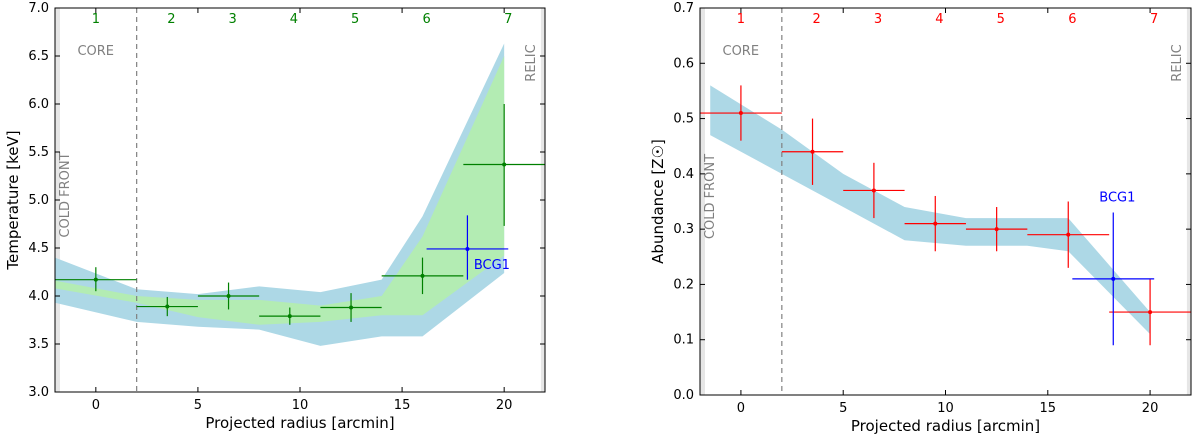 The height and width of the screenshot is (437, 1200). I want to click on y-tick-label: 5.5, so click(38, 152).